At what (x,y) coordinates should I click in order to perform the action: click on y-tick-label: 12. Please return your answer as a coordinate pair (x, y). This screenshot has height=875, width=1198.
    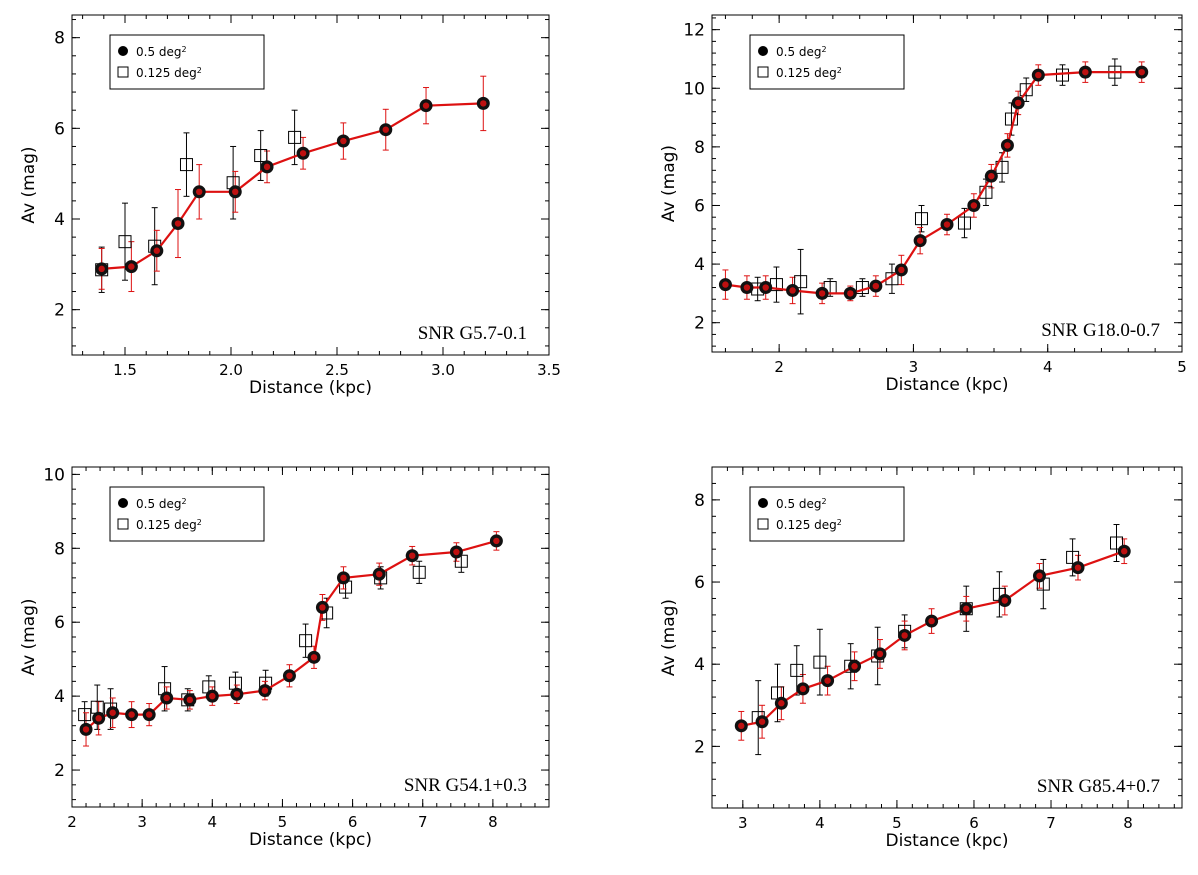
    Looking at the image, I should click on (694, 31).